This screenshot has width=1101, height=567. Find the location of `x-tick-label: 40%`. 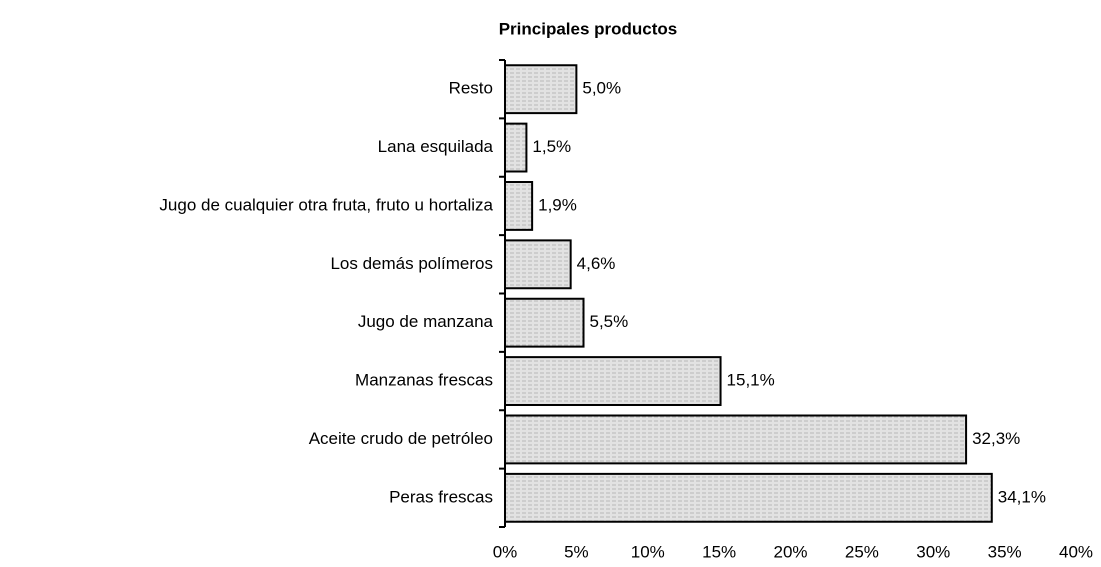

x-tick-label: 40% is located at coordinates (1076, 551).